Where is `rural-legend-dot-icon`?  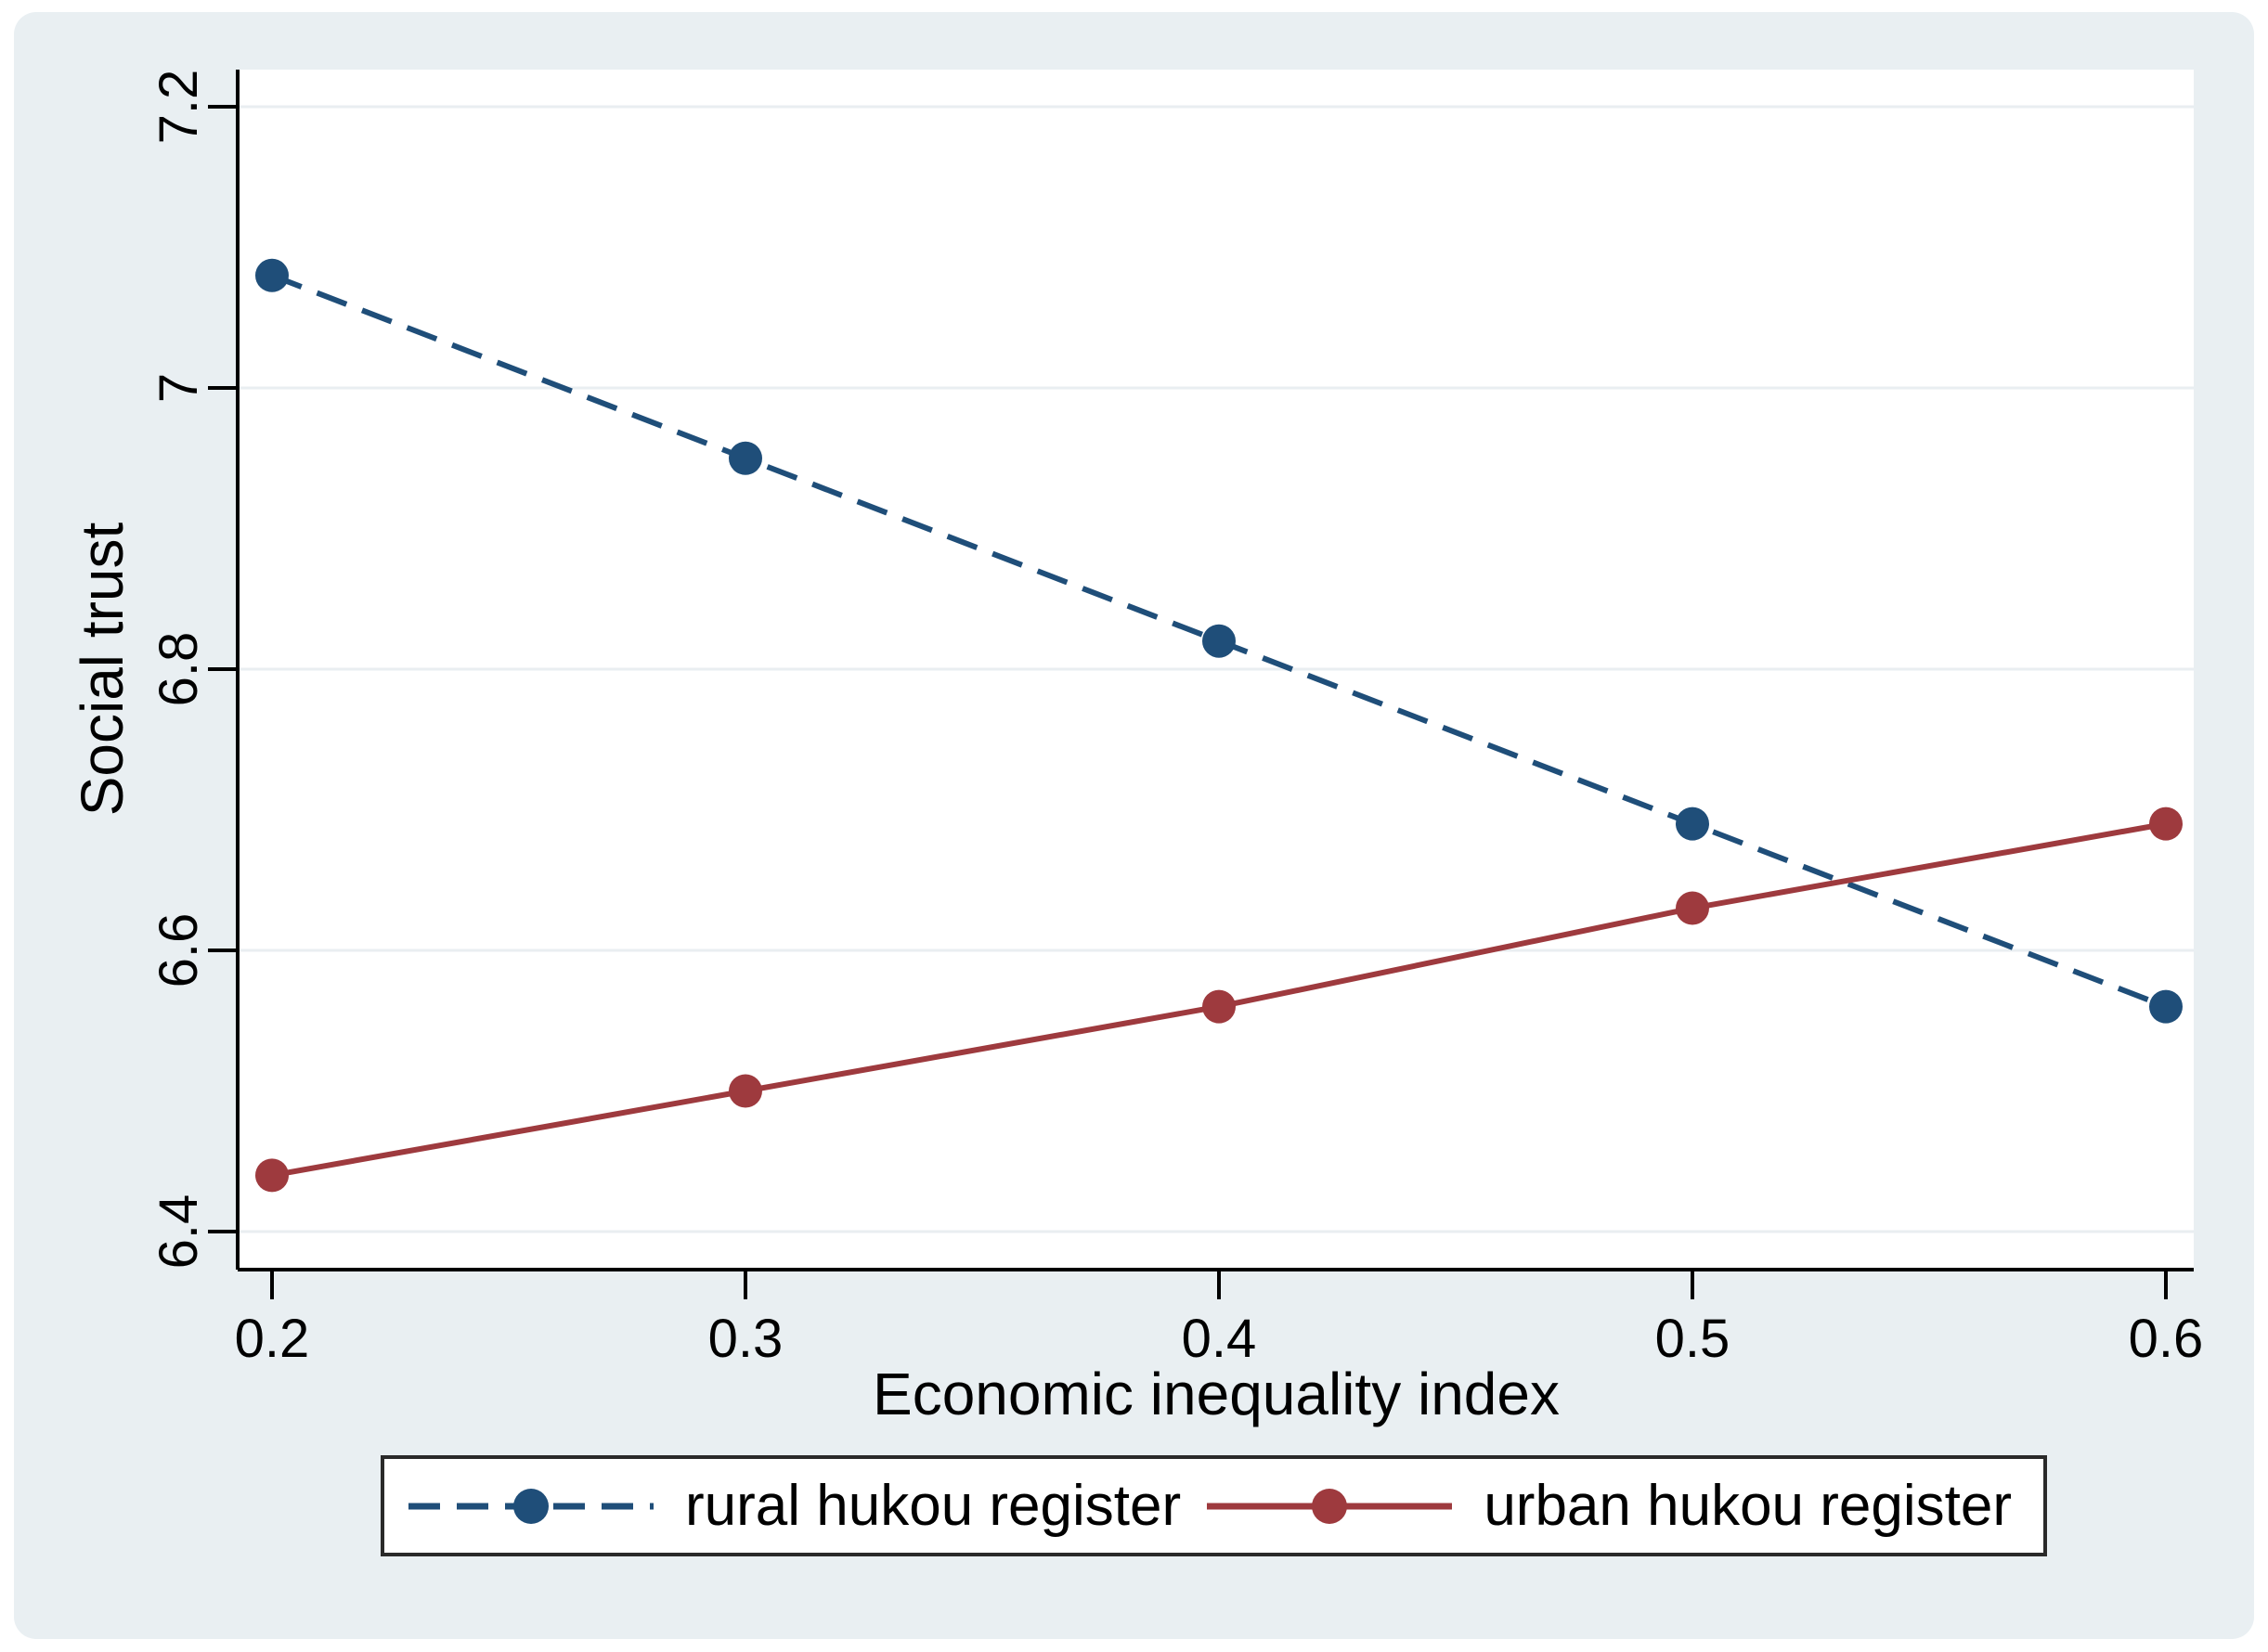
rural-legend-dot-icon is located at coordinates (531, 1506).